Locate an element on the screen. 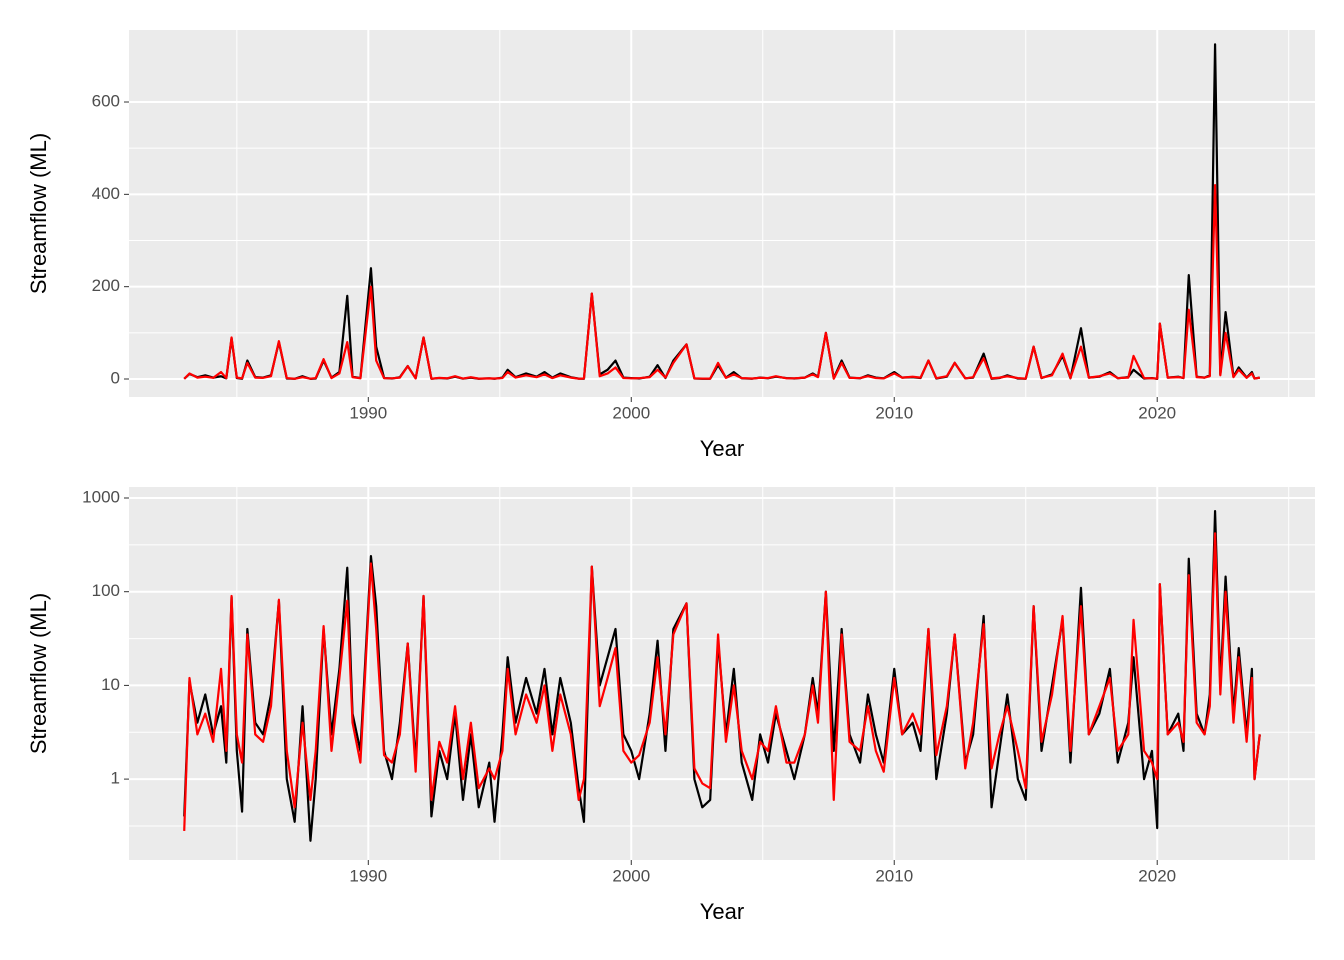 The image size is (1344, 960). y-tick-label: 100 is located at coordinates (106, 590).